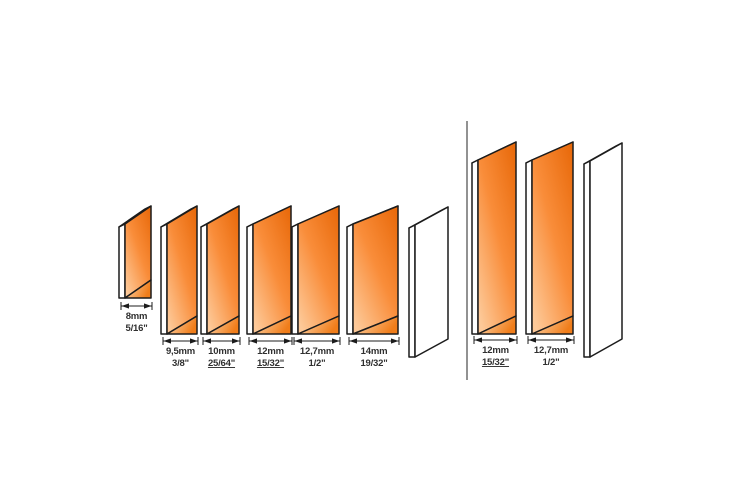 The height and width of the screenshot is (500, 730). Describe the element at coordinates (317, 363) in the screenshot. I see `groove-12-7mm-label-inch: 1/2"` at that location.